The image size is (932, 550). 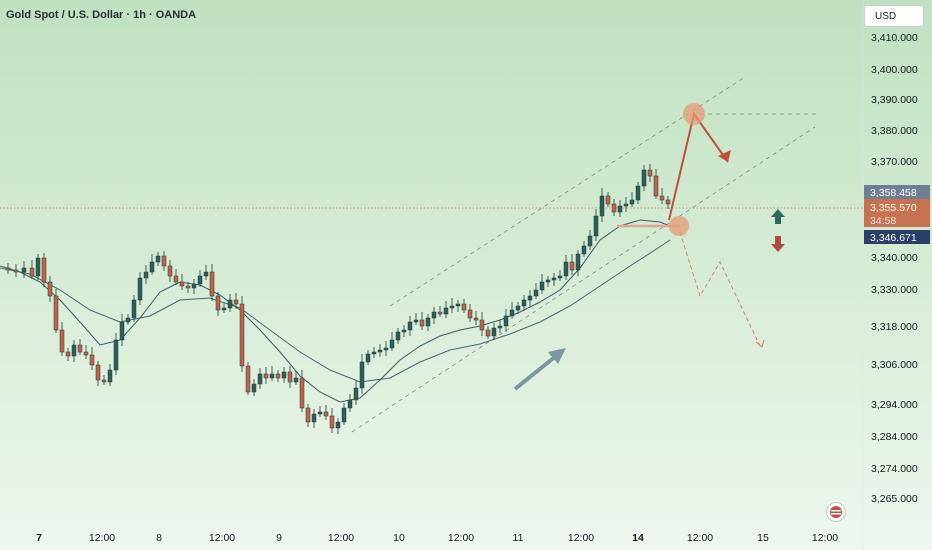 What do you see at coordinates (894, 365) in the screenshot?
I see `price-tick-label: 3,306.000` at bounding box center [894, 365].